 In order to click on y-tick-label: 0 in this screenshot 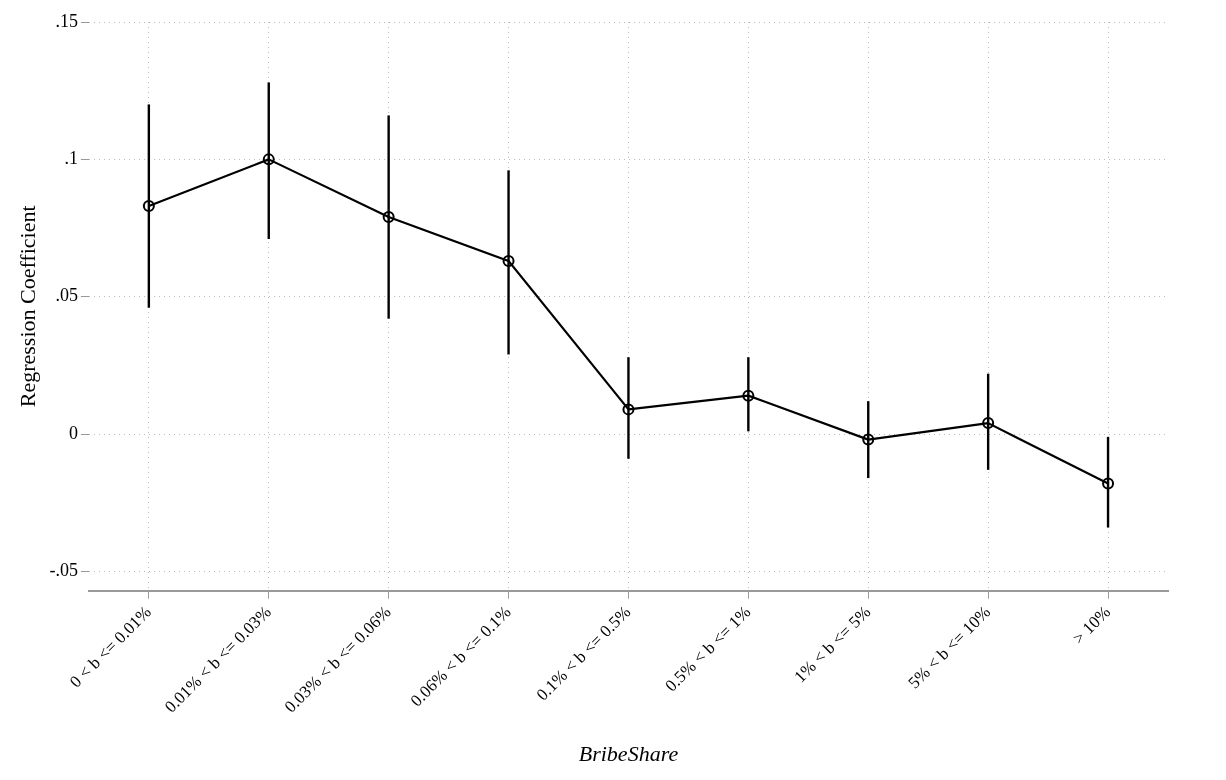, I will do `click(73, 432)`.